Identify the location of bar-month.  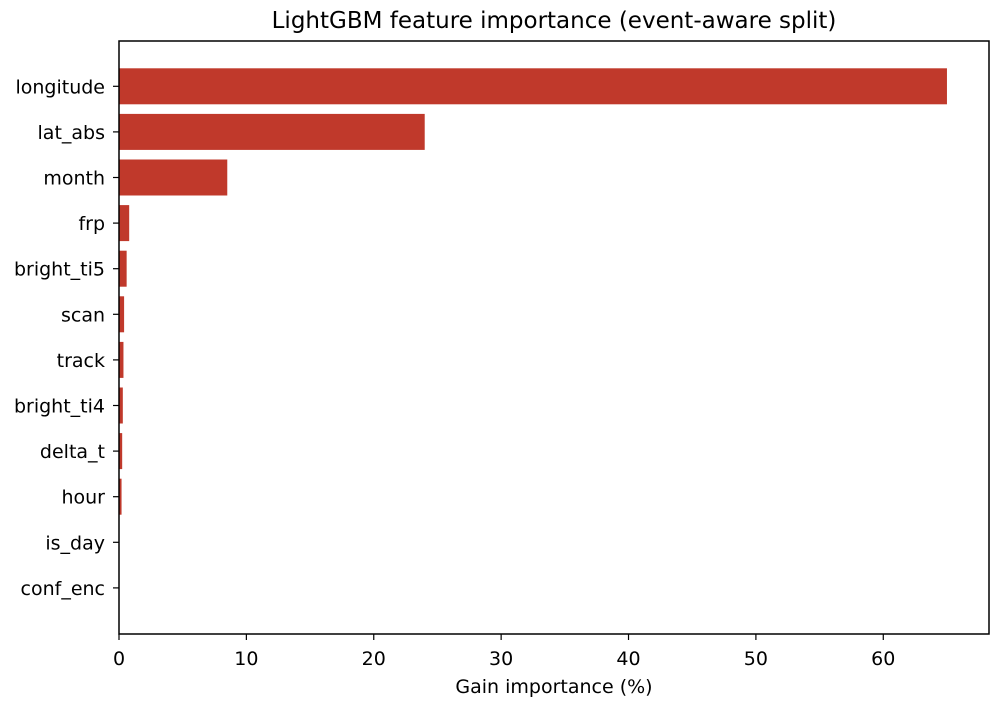
(173, 178).